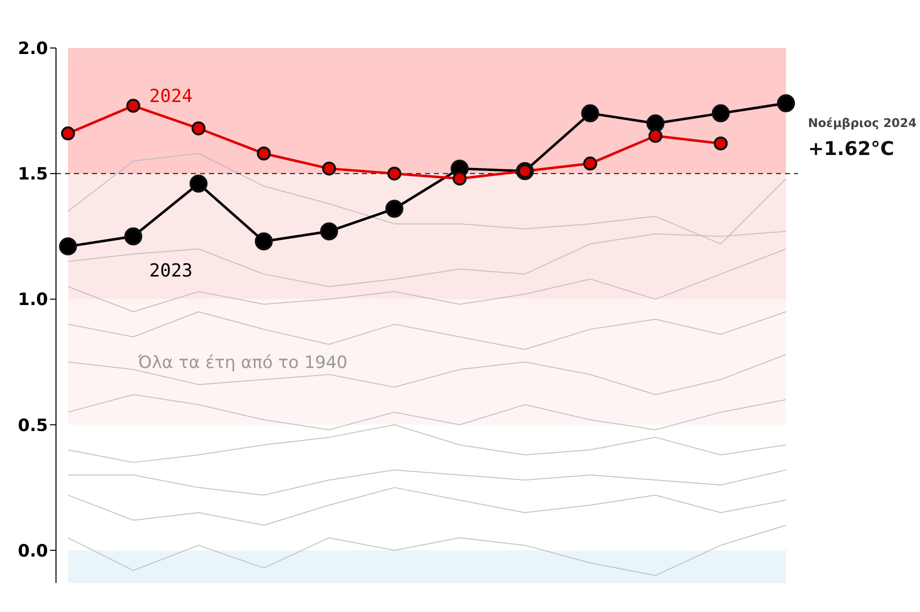  Describe the element at coordinates (862, 123) in the screenshot. I see `text: Νοέμβριος 2024` at that location.